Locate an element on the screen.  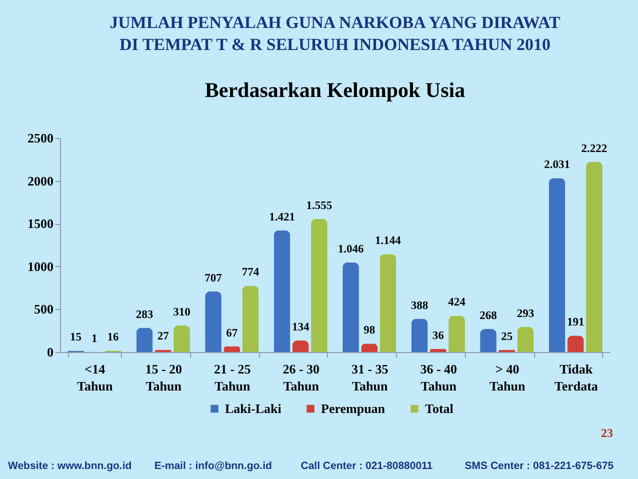
data-label: 707 is located at coordinates (213, 278).